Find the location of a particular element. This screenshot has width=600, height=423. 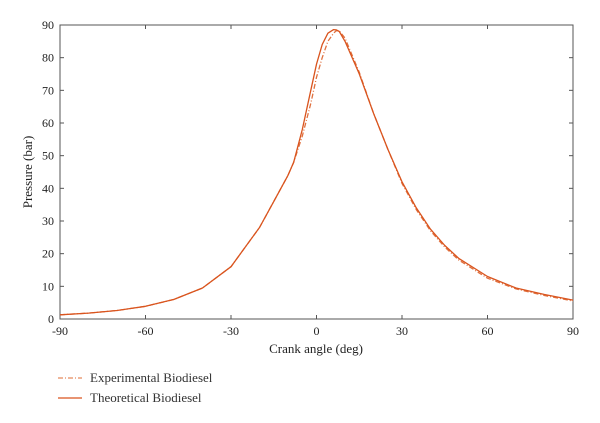

legend-item-theoretical: Theoretical Biodiesel is located at coordinates (130, 398).